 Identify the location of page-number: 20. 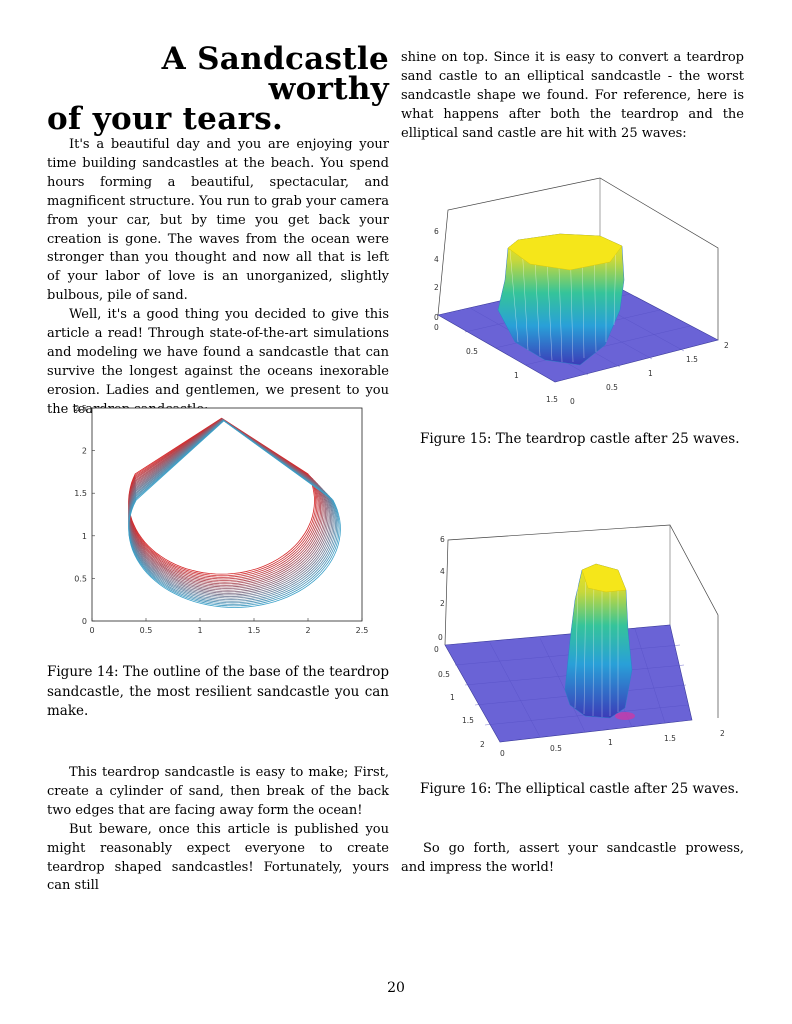
(396, 988).